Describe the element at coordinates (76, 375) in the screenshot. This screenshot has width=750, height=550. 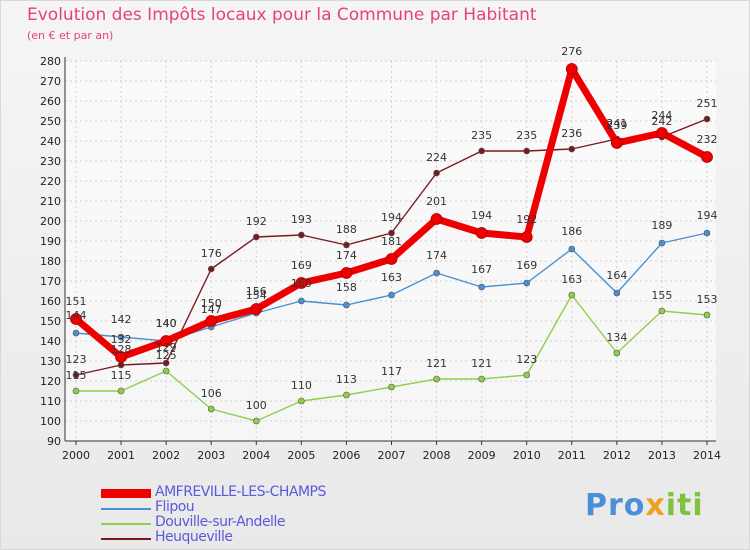
I see `data-label: 115` at that location.